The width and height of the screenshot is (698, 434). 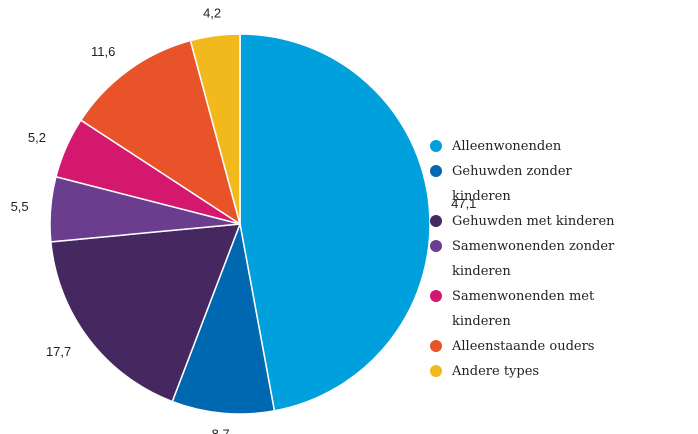 I want to click on data-label: 5,5, so click(x=20, y=206).